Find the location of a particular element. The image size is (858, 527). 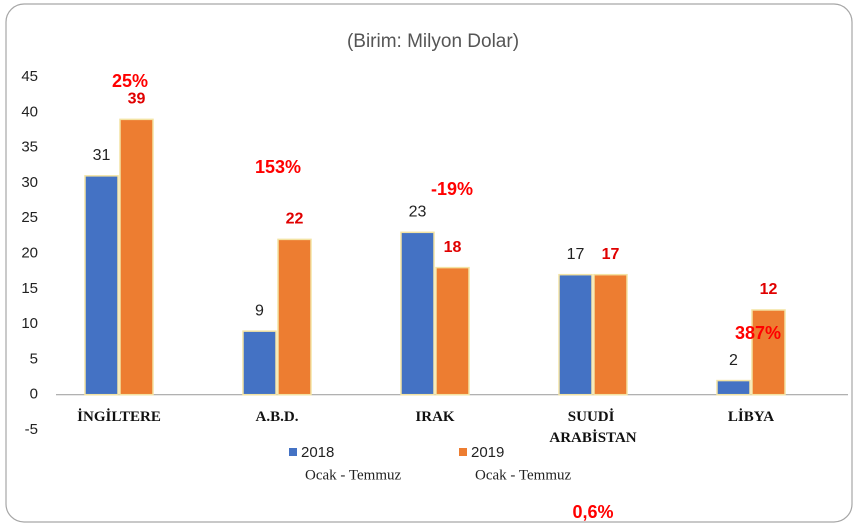

x-tick-label: İNGİLTERE is located at coordinates (119, 416).